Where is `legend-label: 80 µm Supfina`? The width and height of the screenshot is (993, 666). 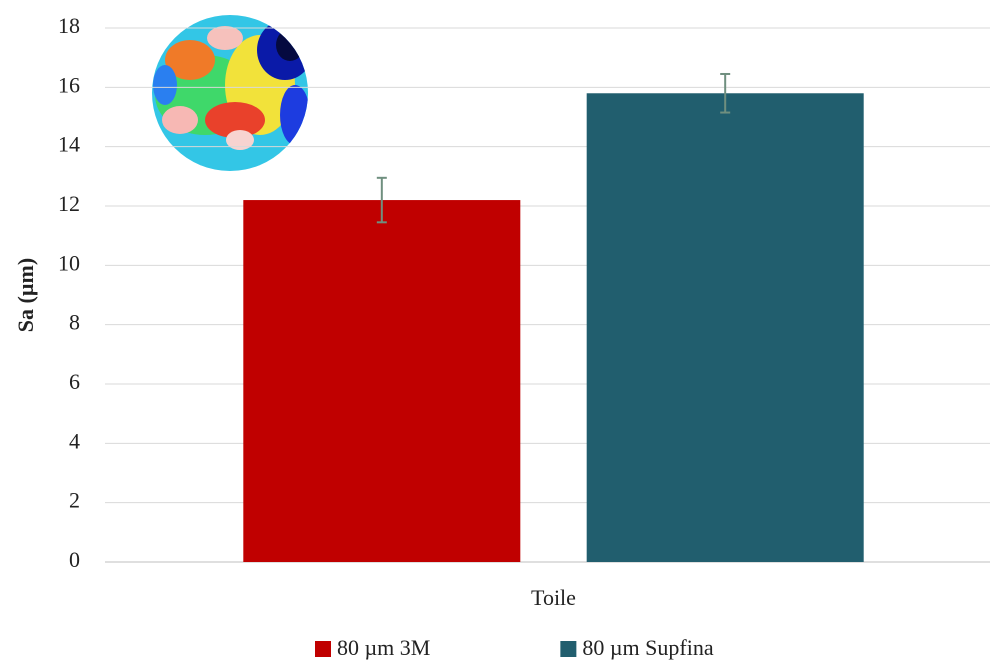 legend-label: 80 µm Supfina is located at coordinates (647, 647).